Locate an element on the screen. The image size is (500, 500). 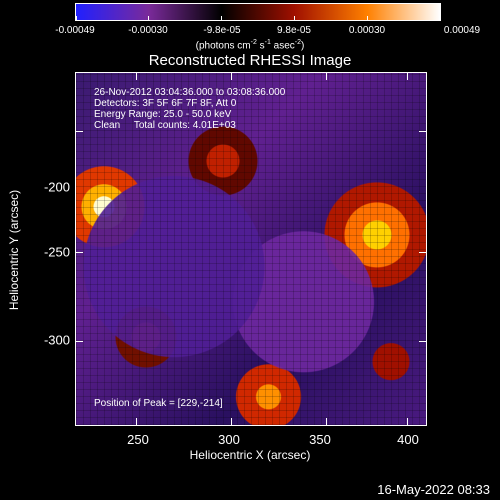
colorbar-units: (photons cm-2 s-1 asec-2) is located at coordinates (250, 45).